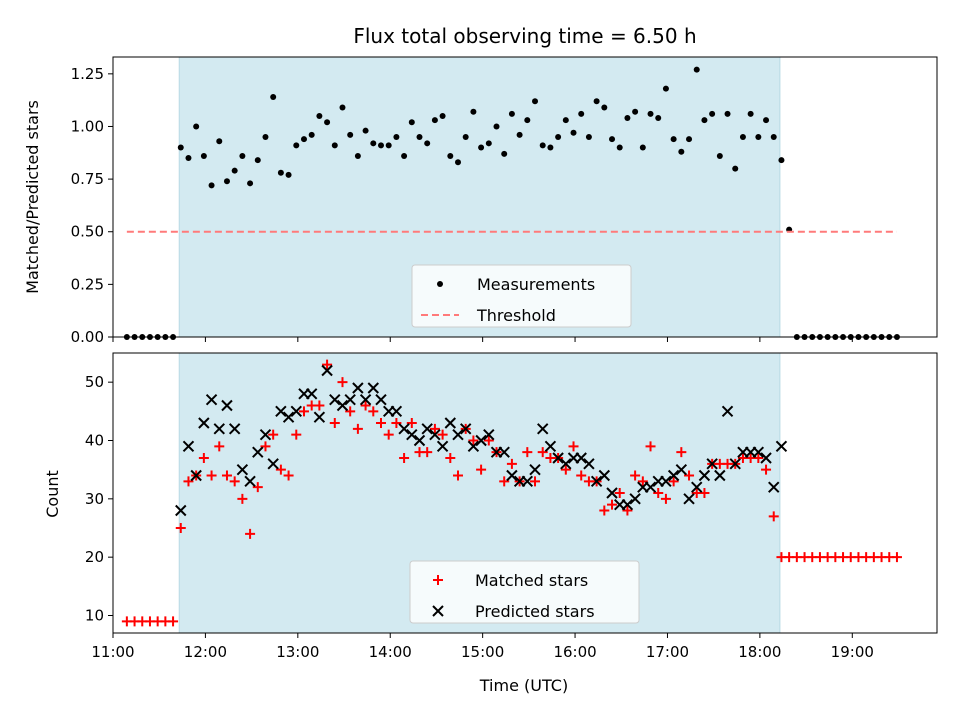 The height and width of the screenshot is (720, 960). I want to click on x-tick-label: 16:00, so click(574, 652).